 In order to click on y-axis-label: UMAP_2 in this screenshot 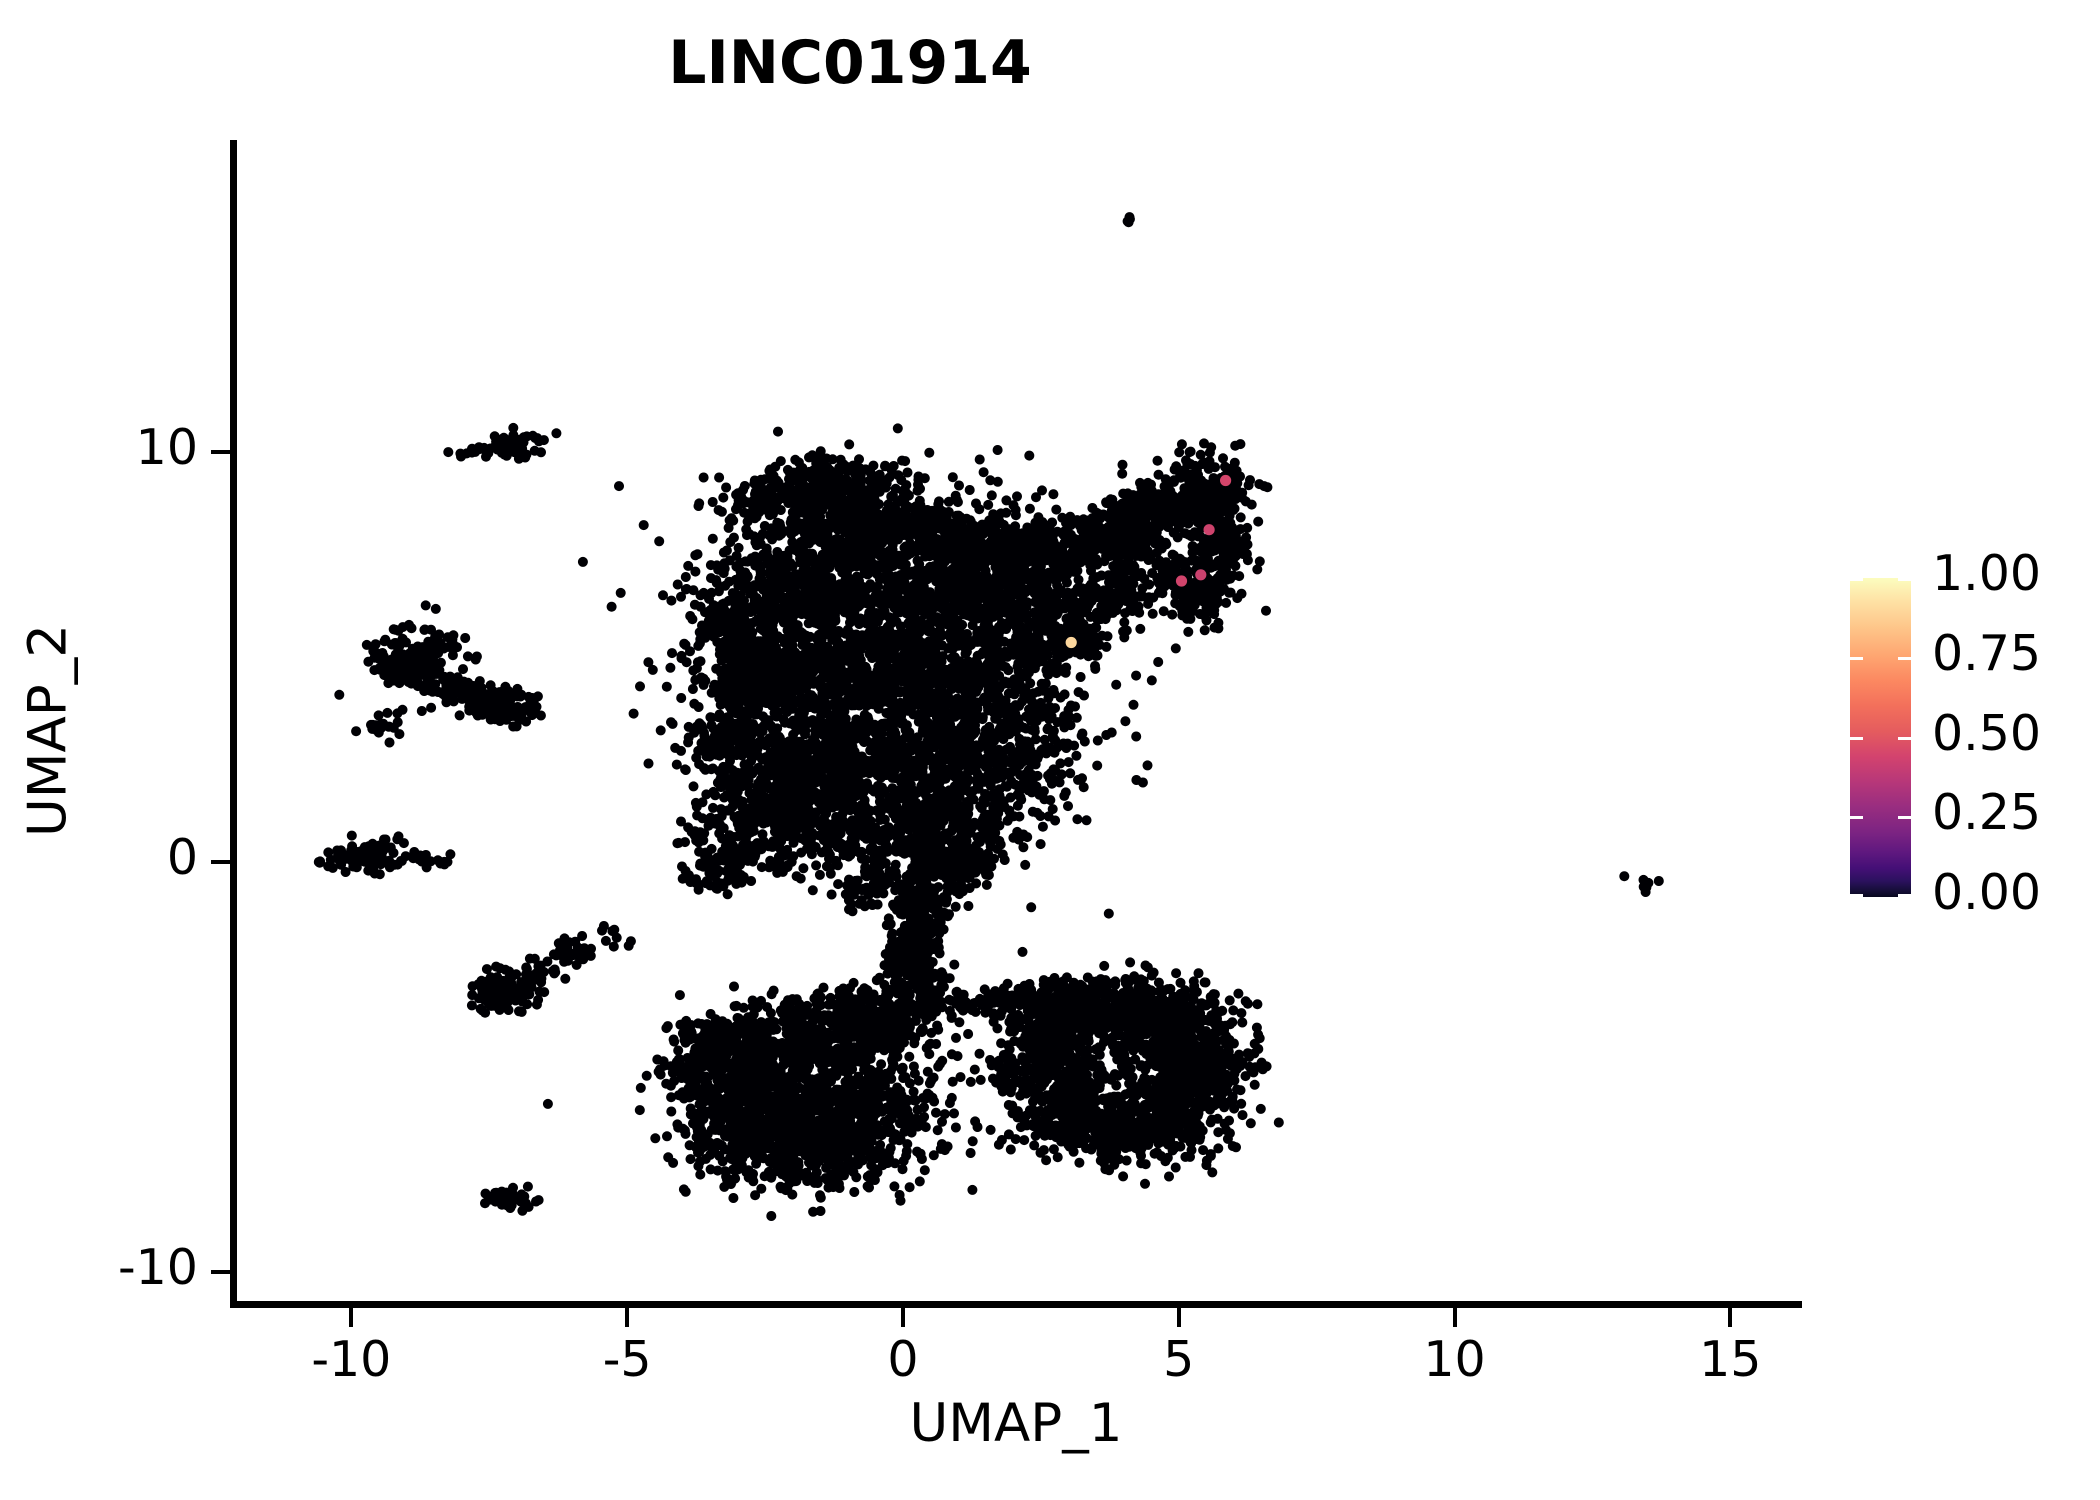, I will do `click(48, 730)`.